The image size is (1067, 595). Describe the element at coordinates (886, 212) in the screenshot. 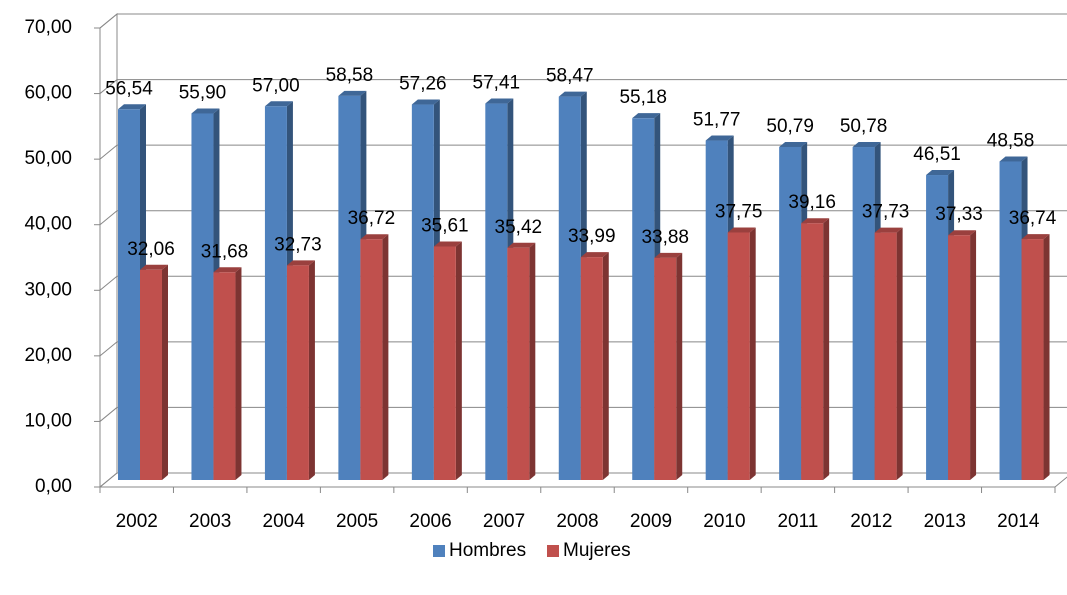

I see `data-label: 37,73` at that location.